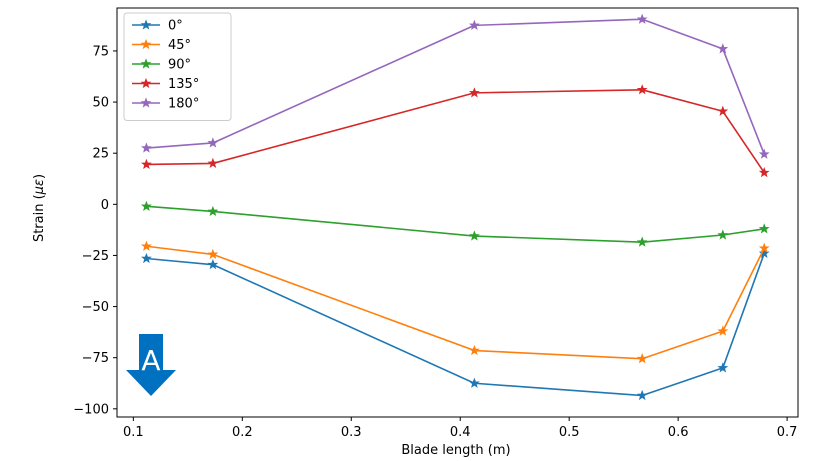 The image size is (821, 461). I want to click on y-axis-label-text: Strain (, so click(39, 218).